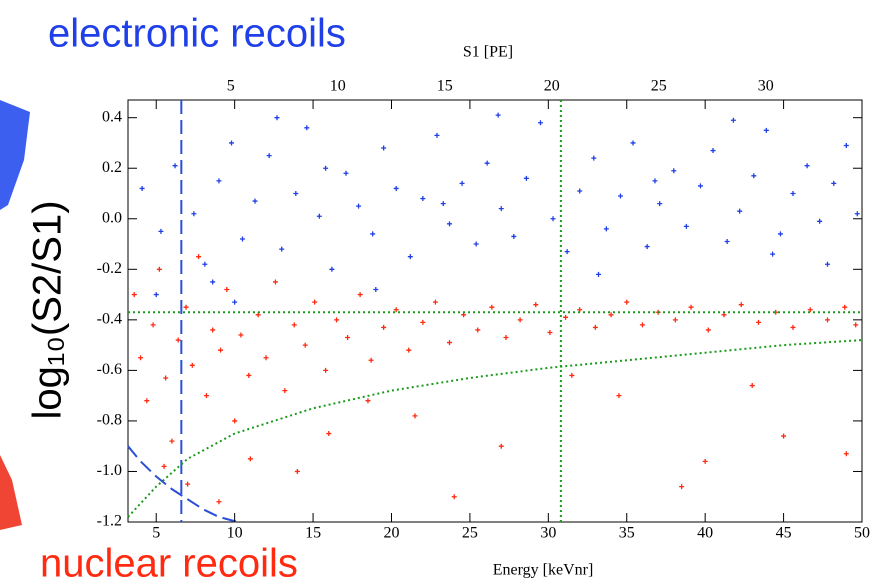  Describe the element at coordinates (197, 34) in the screenshot. I see `series-label: electronic recoils` at that location.